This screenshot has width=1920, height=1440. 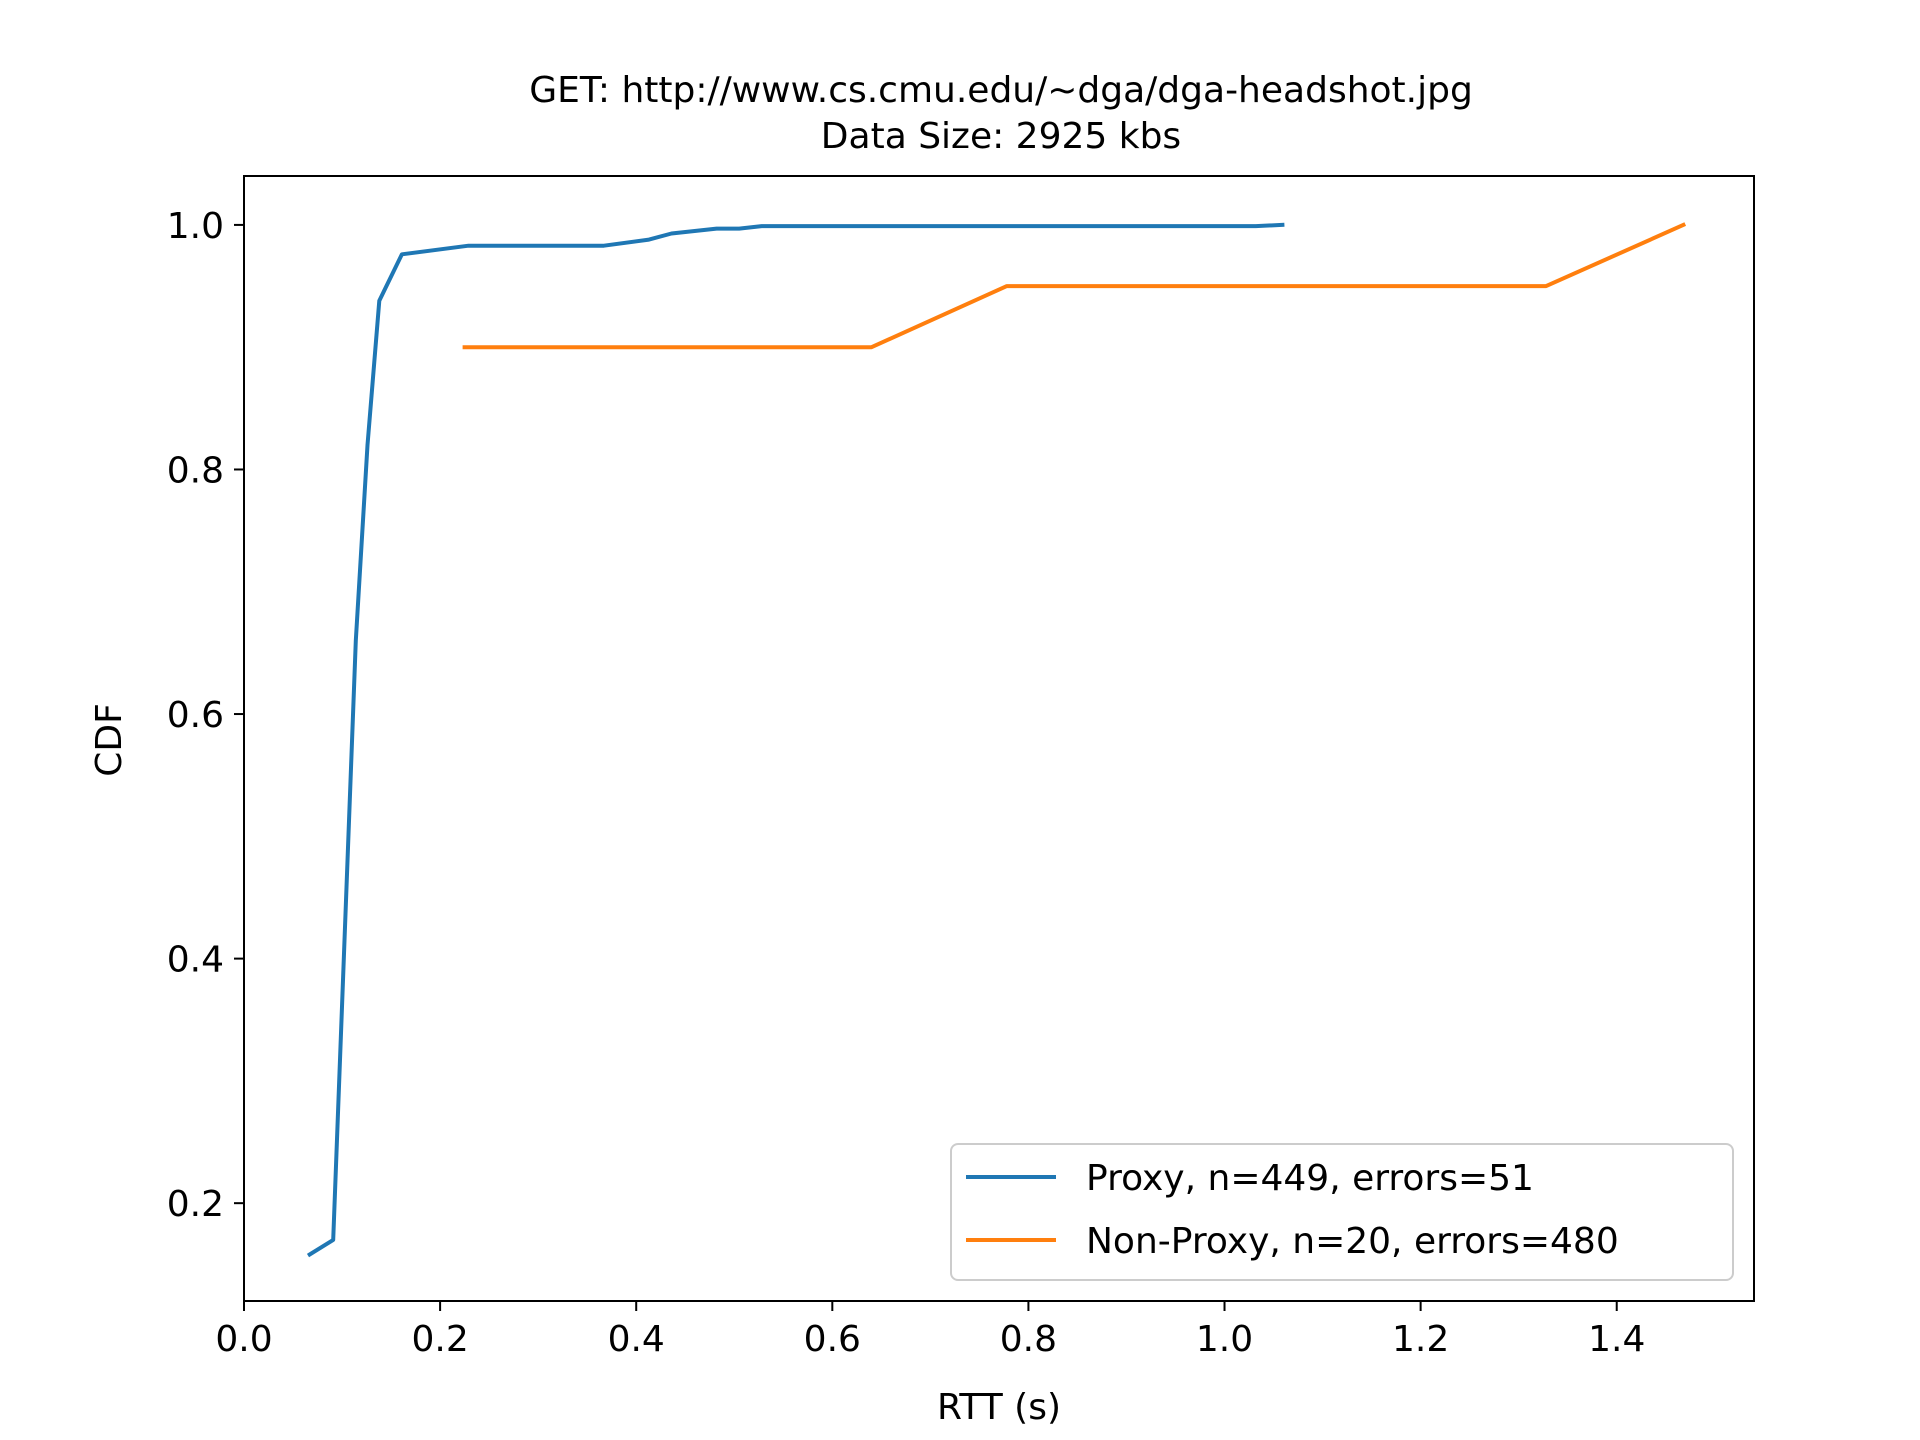 What do you see at coordinates (1616, 1339) in the screenshot?
I see `x-tick-label: 1.4` at bounding box center [1616, 1339].